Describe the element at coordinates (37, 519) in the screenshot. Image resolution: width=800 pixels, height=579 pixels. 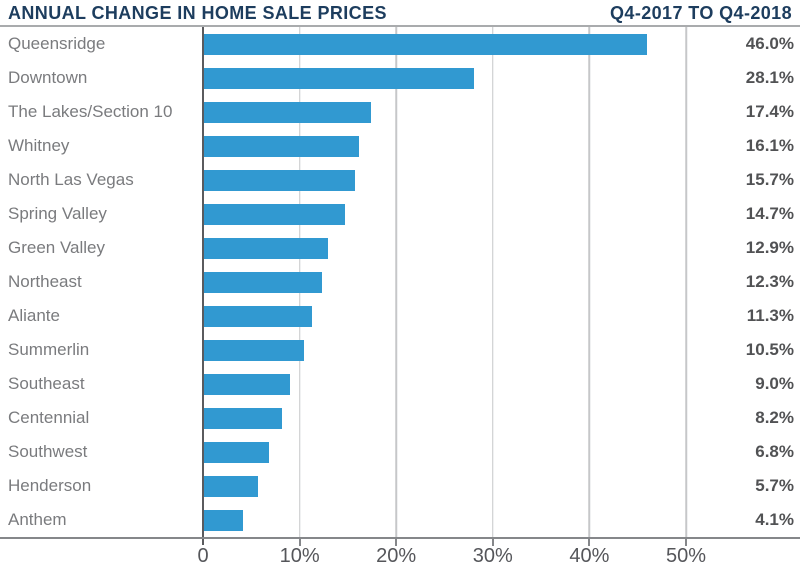
I see `category-label: Anthem` at that location.